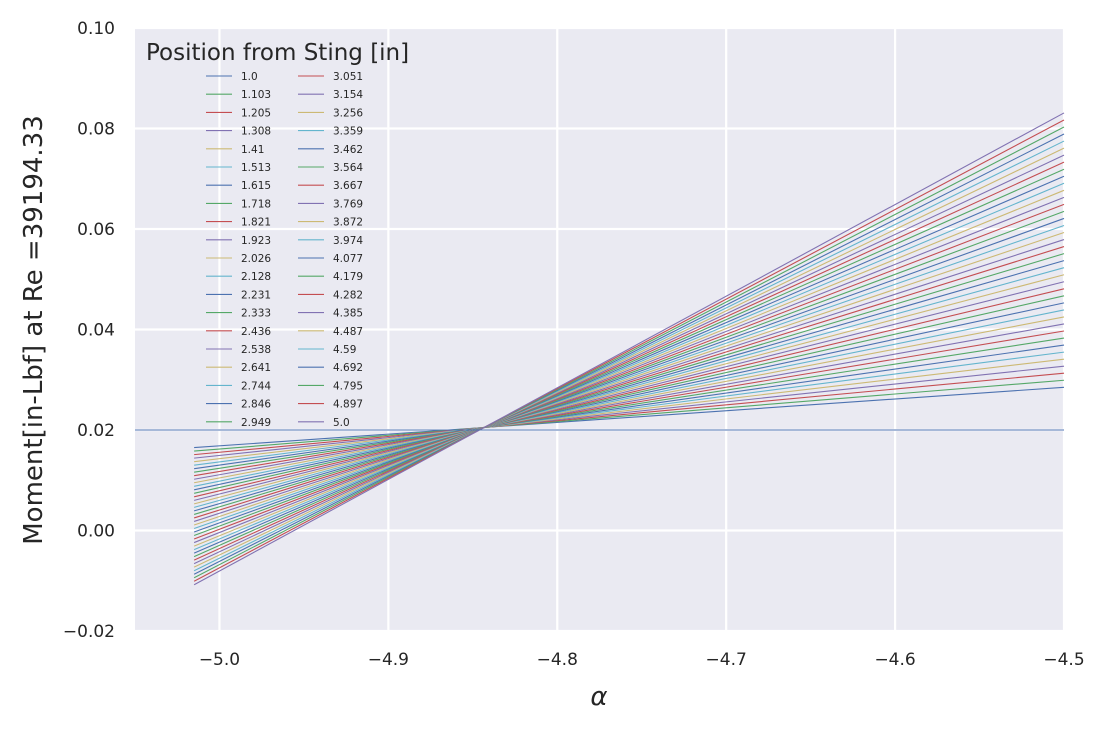 Image resolution: width=1106 pixels, height=730 pixels. I want to click on y-tick-label: 0.06, so click(96, 230).